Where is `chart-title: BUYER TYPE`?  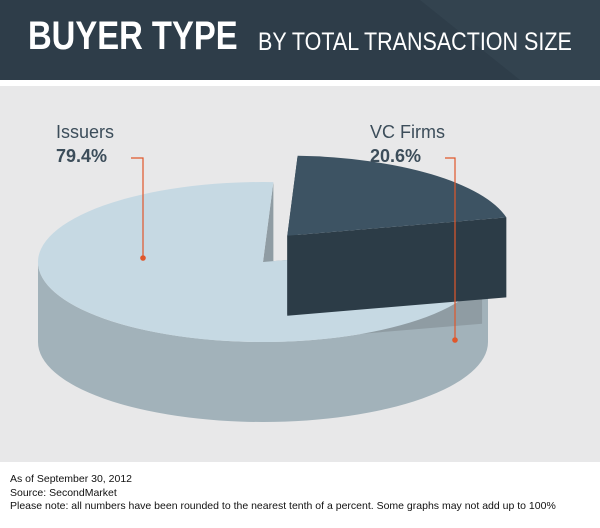 chart-title: BUYER TYPE is located at coordinates (133, 36).